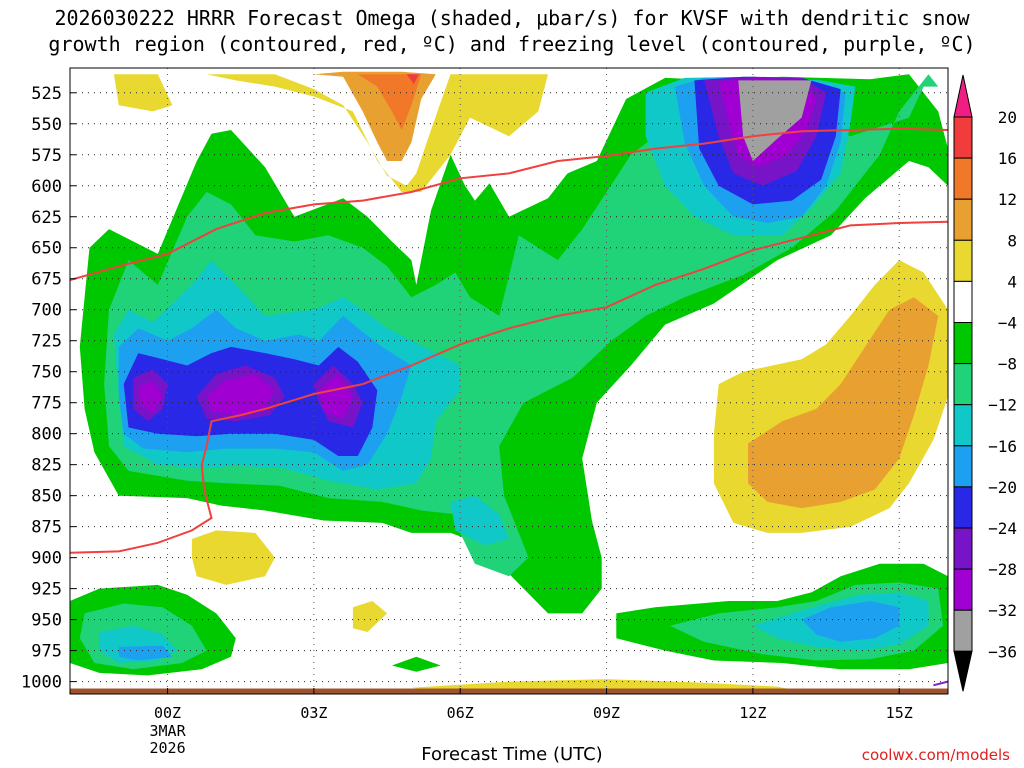  What do you see at coordinates (46, 373) in the screenshot?
I see `y-tick-label: 750` at bounding box center [46, 373].